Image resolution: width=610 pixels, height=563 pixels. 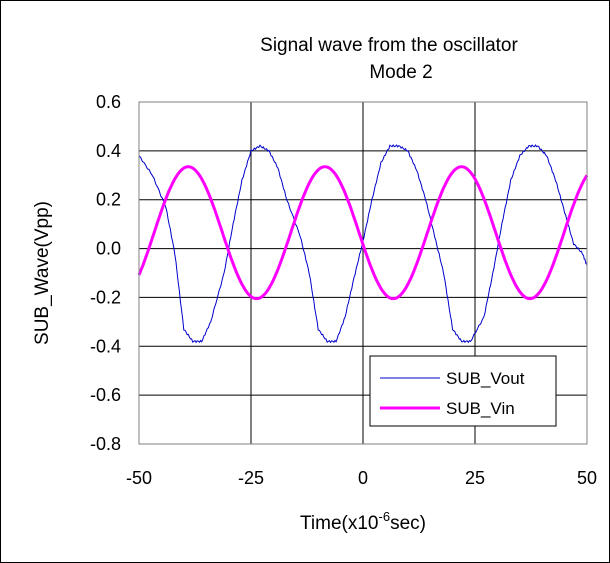 I want to click on y-tick-label: -0.8, so click(x=105, y=444).